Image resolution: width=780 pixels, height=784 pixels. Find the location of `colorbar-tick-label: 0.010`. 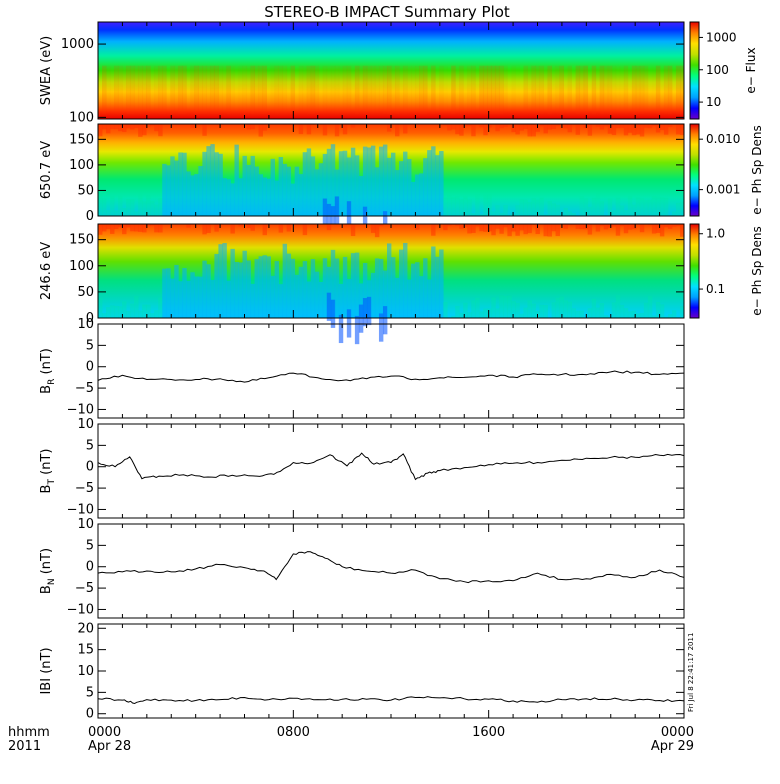

colorbar-tick-label: 0.010 is located at coordinates (723, 139).